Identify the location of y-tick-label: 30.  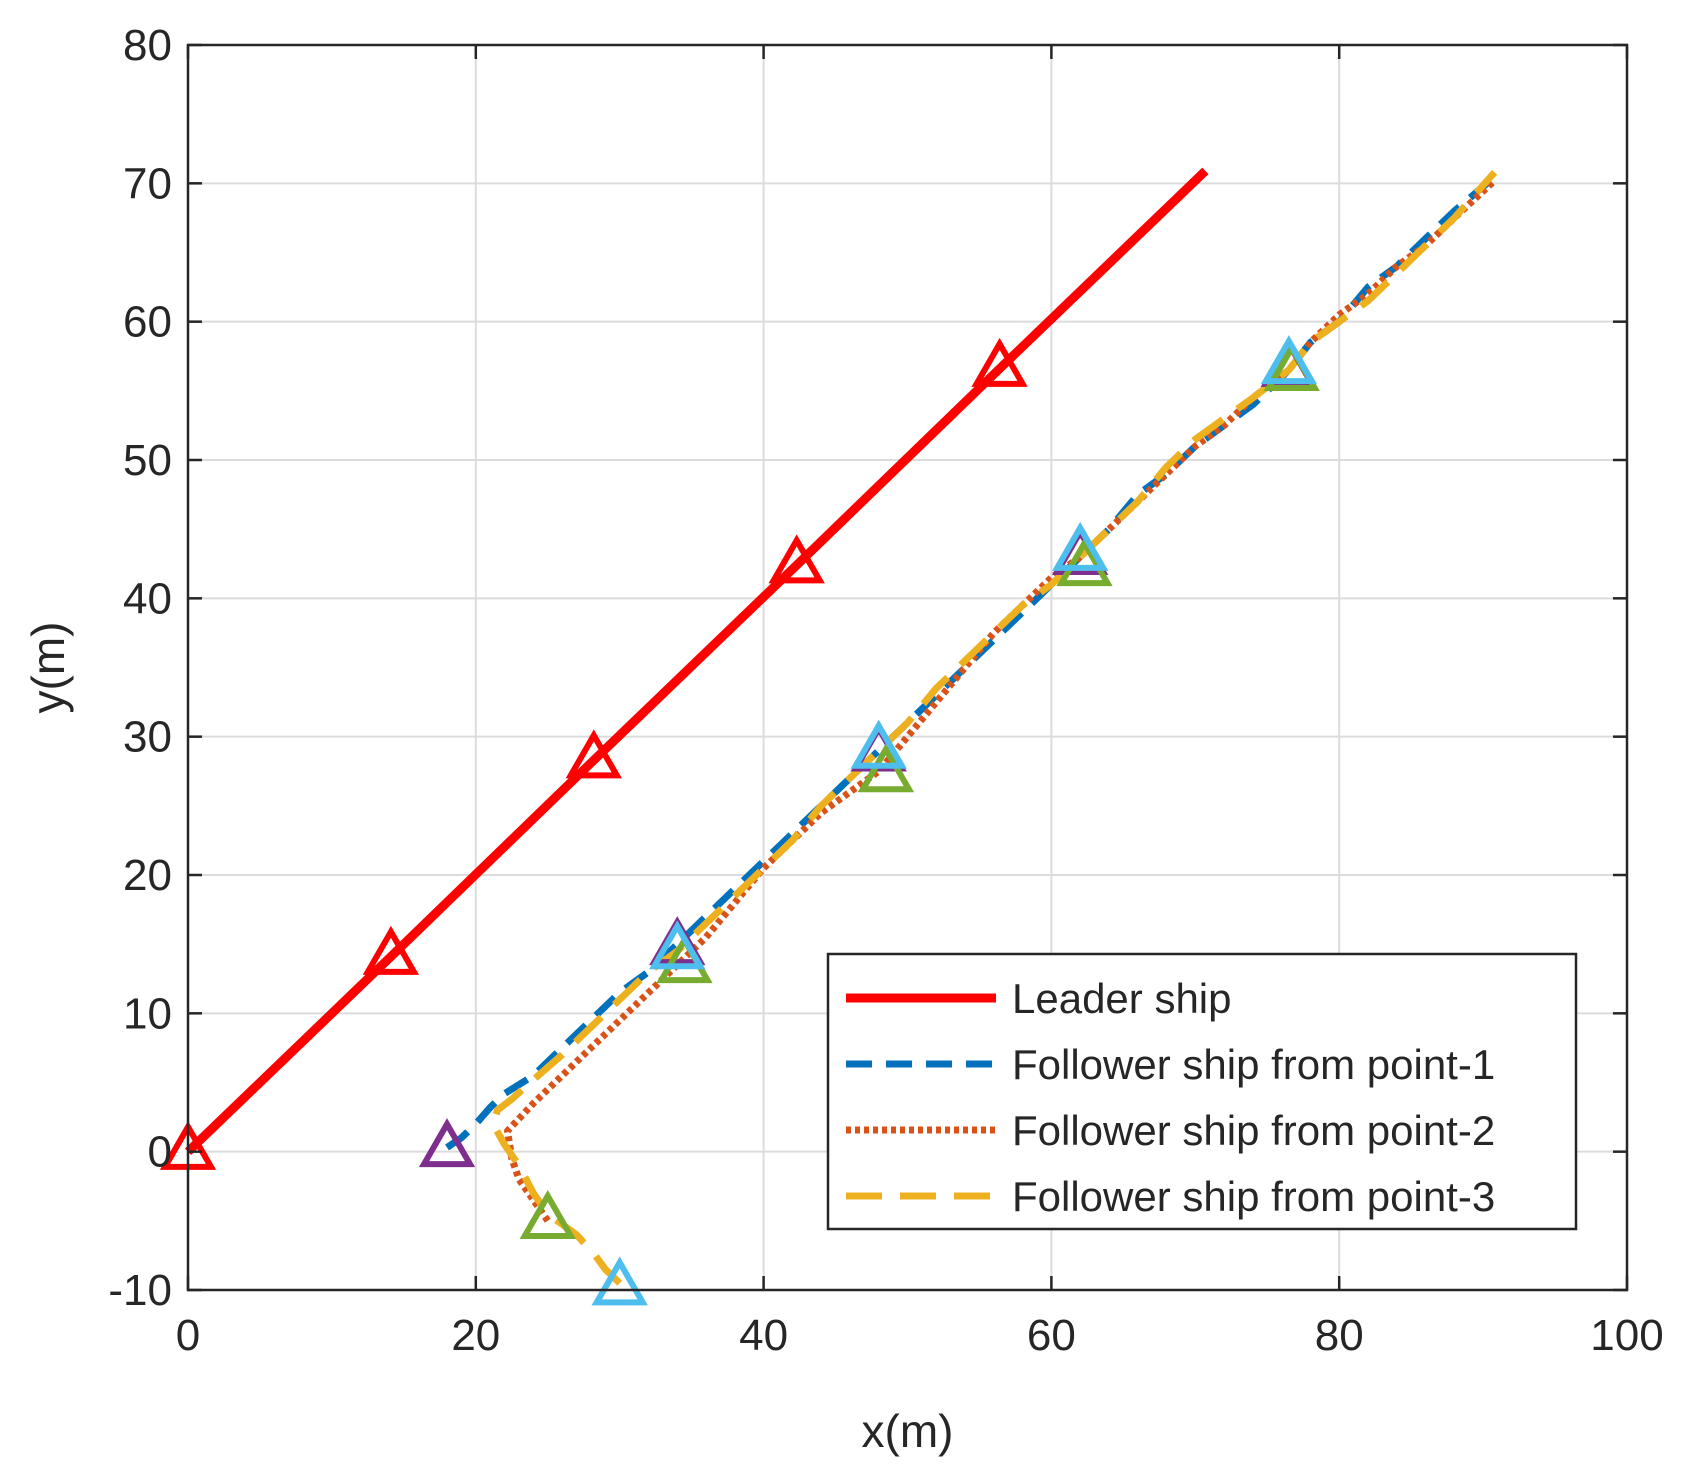
(147, 737).